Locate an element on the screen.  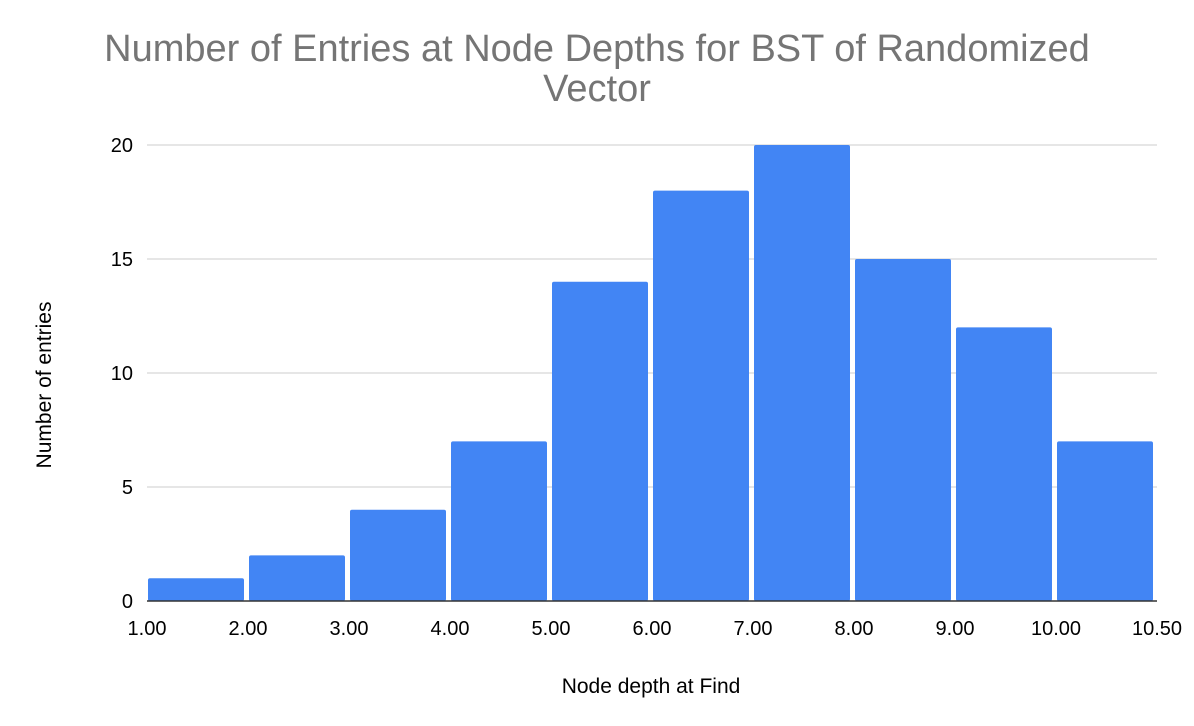
x-tick-label: 10.00 is located at coordinates (1056, 629).